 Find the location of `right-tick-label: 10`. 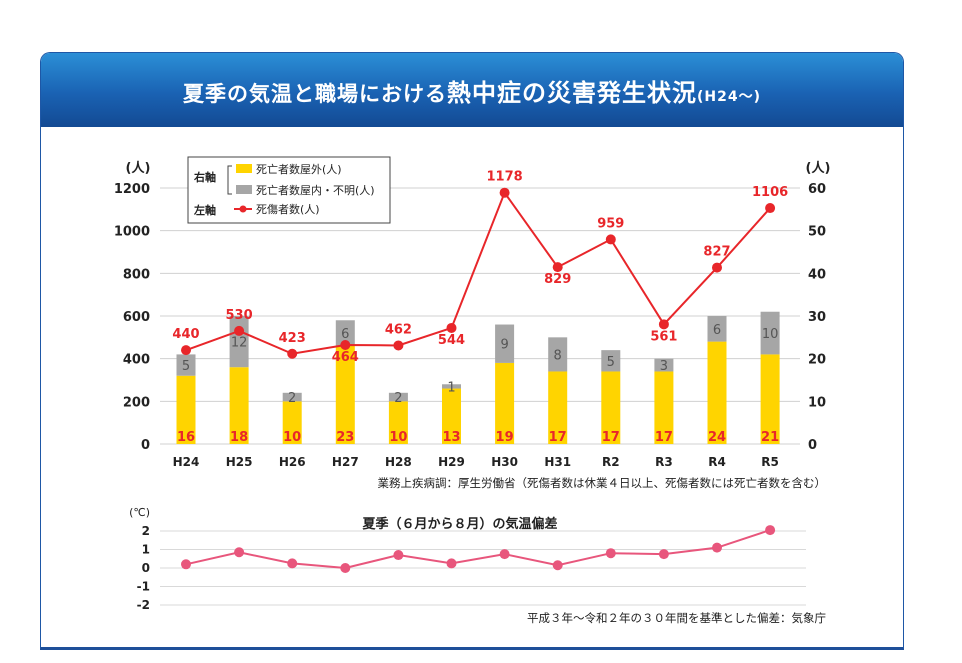

right-tick-label: 10 is located at coordinates (817, 402).